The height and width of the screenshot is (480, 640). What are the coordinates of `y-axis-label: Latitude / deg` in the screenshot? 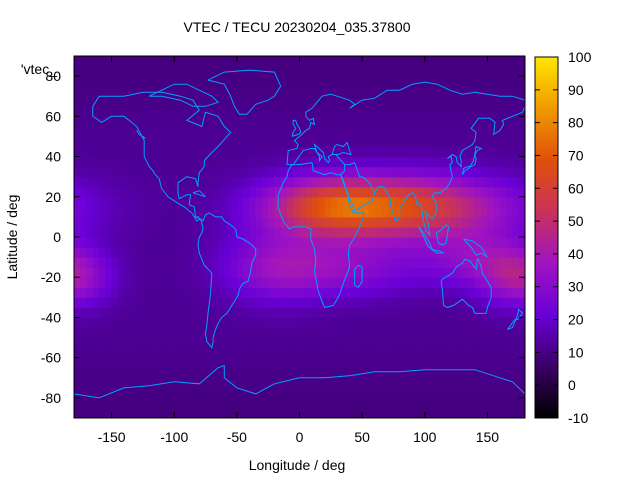 It's located at (12, 237).